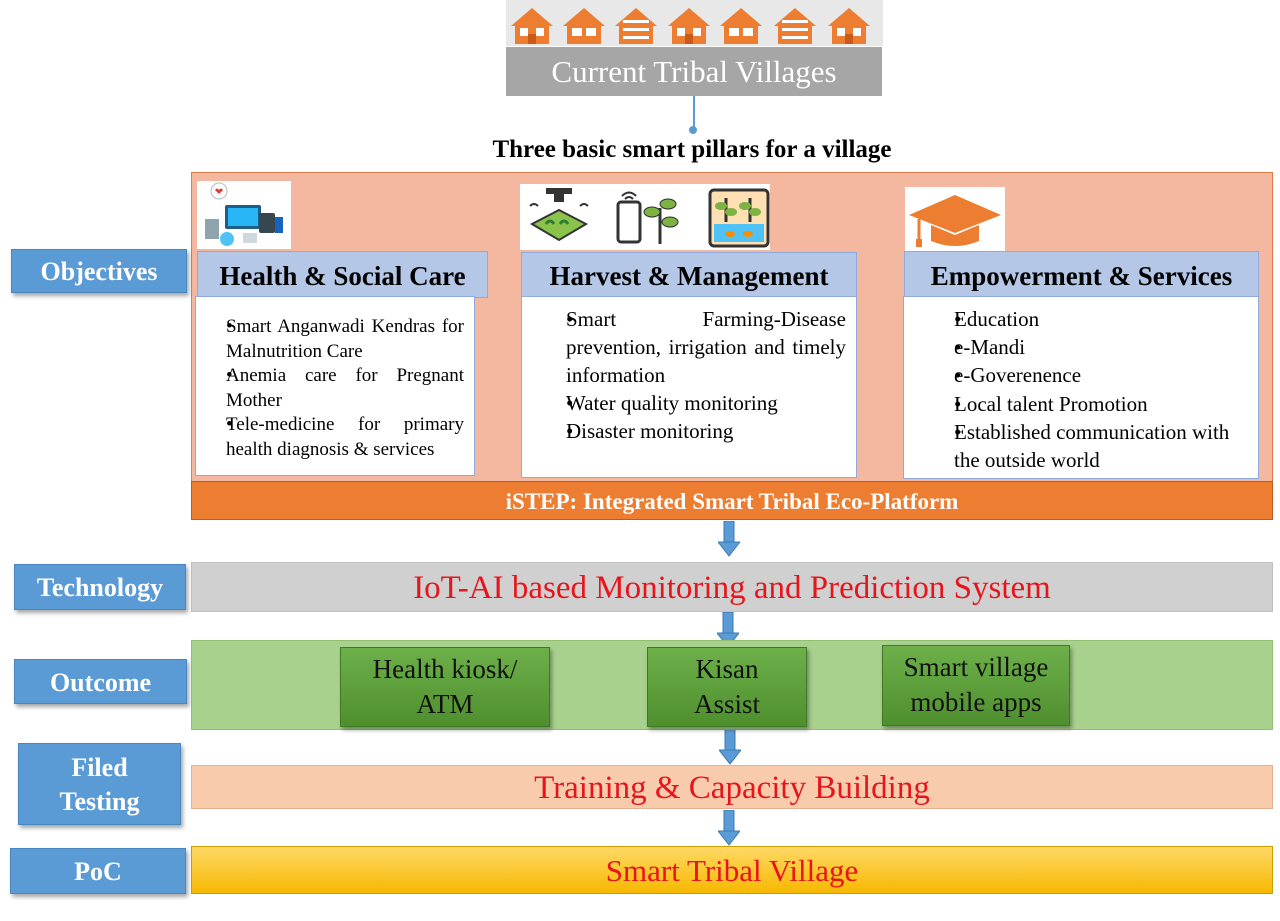 The image size is (1280, 921). I want to click on pillar-health-title: Health & Social Care, so click(342, 274).